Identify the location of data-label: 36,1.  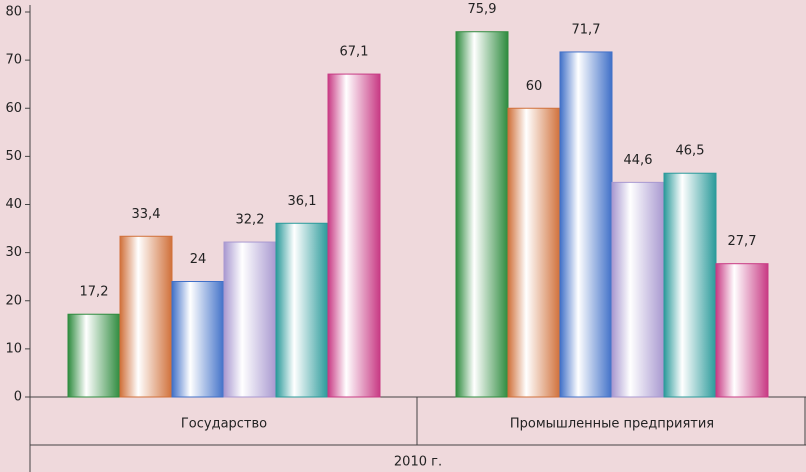
(302, 201).